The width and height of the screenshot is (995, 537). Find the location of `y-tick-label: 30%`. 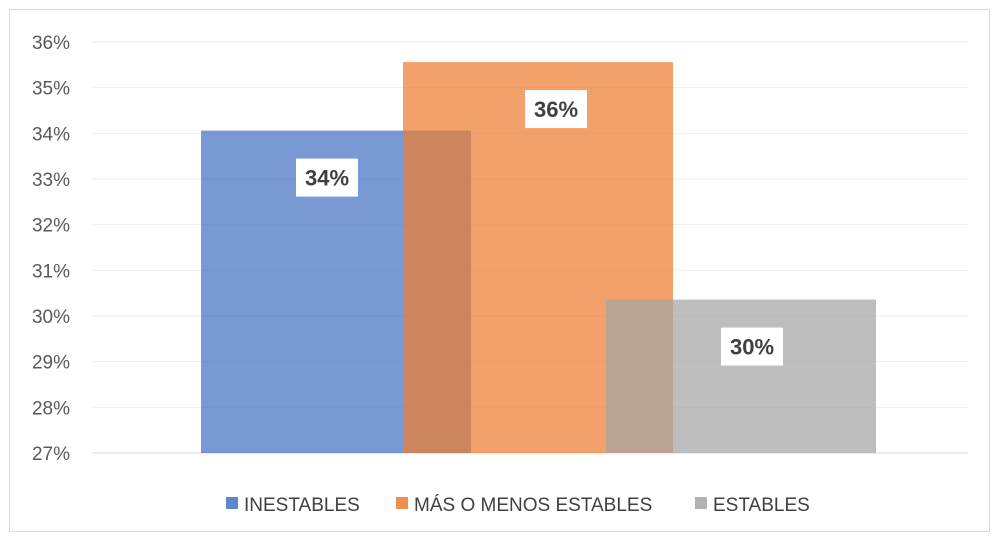

y-tick-label: 30% is located at coordinates (51, 317).